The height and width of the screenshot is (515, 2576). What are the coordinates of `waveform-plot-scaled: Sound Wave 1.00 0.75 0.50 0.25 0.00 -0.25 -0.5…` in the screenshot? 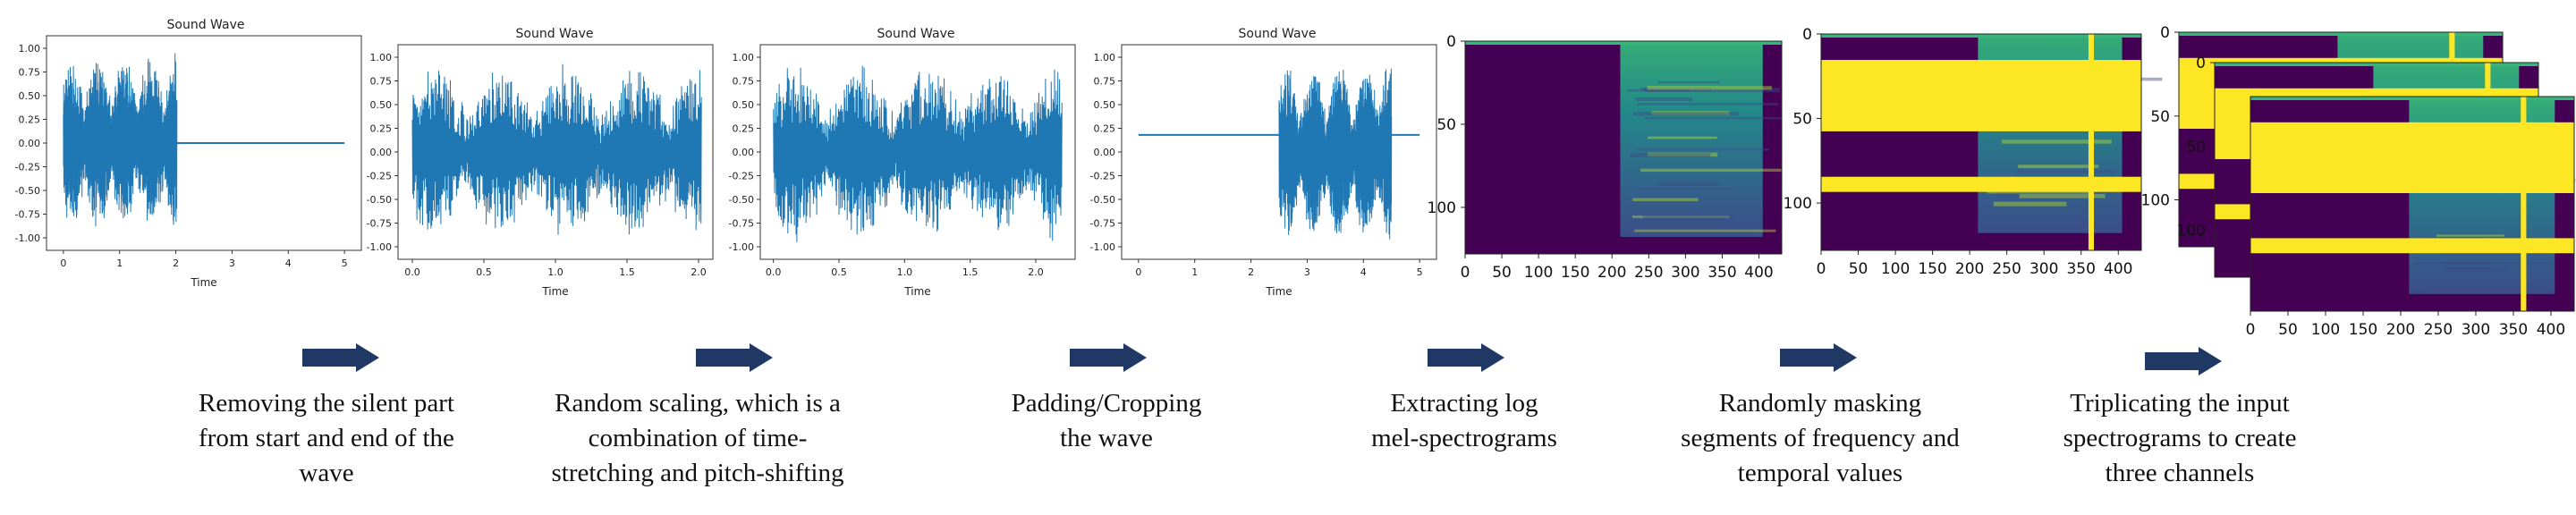 It's located at (540, 163).